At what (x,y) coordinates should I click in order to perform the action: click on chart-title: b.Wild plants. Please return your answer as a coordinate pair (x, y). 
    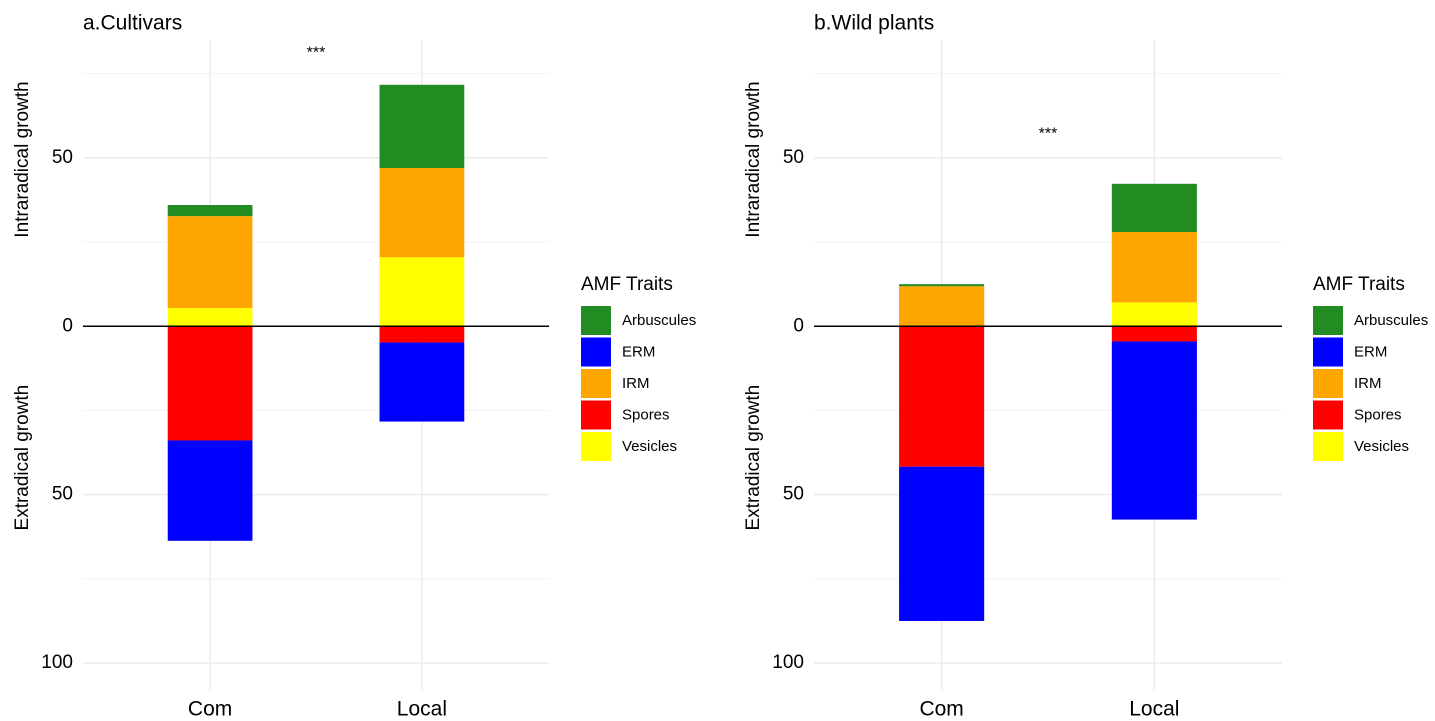
    Looking at the image, I should click on (874, 23).